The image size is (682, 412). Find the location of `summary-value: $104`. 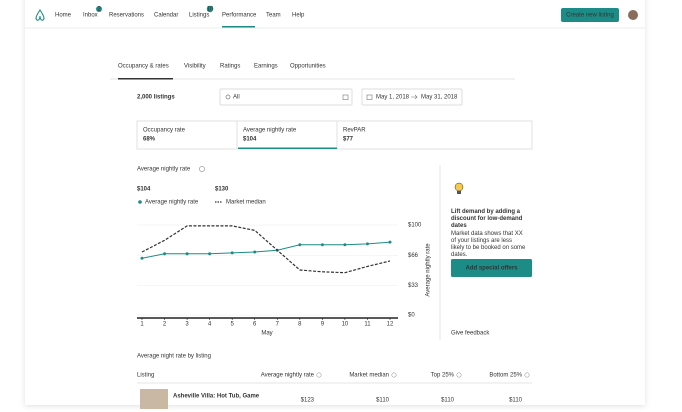

summary-value: $104 is located at coordinates (144, 190).